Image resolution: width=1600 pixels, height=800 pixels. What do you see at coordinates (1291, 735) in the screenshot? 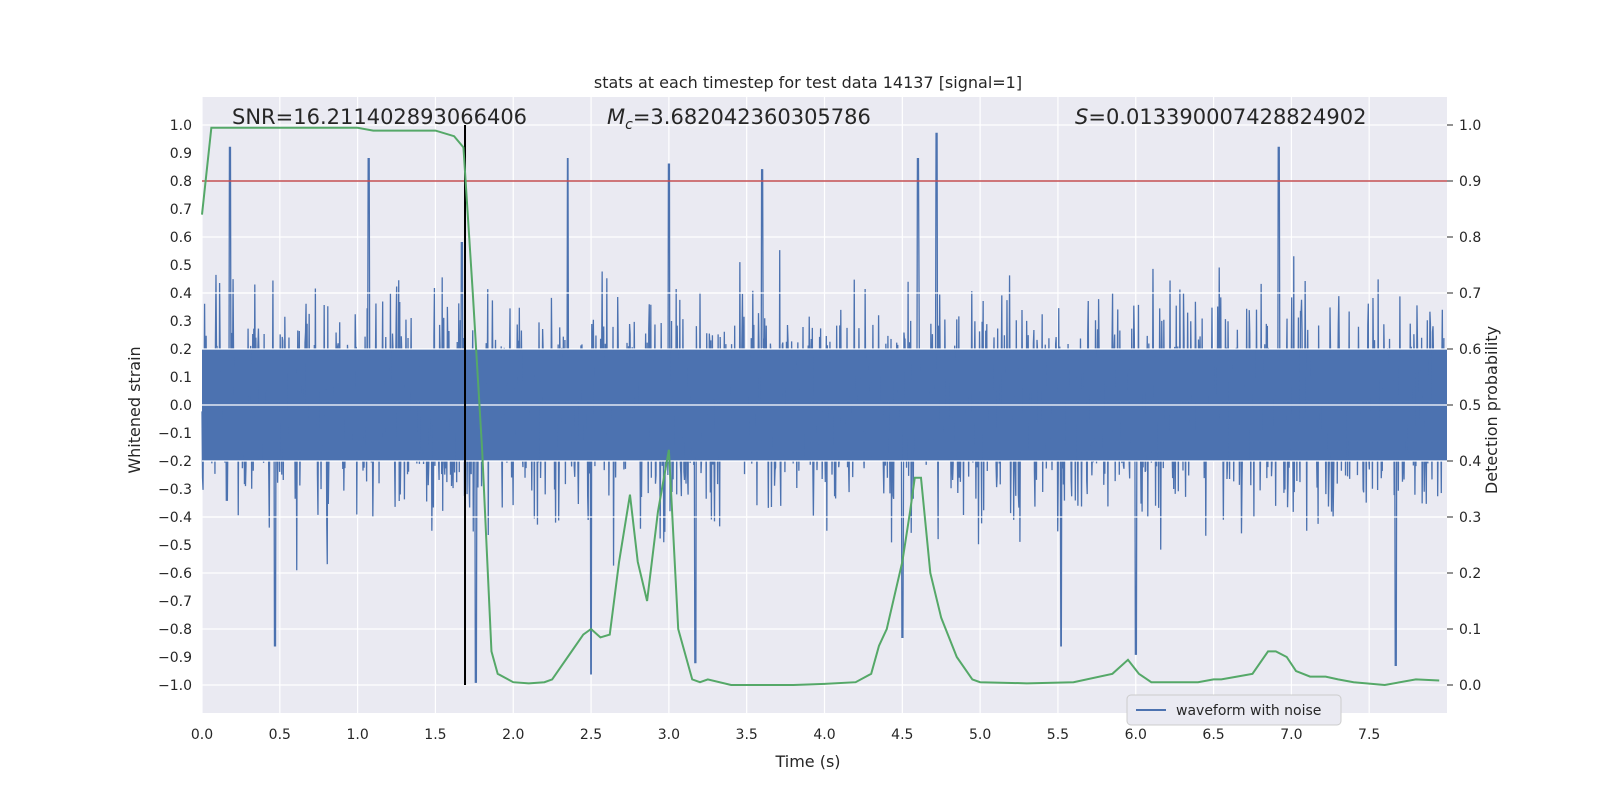
I see `x-tick-label: 7.0` at bounding box center [1291, 735].